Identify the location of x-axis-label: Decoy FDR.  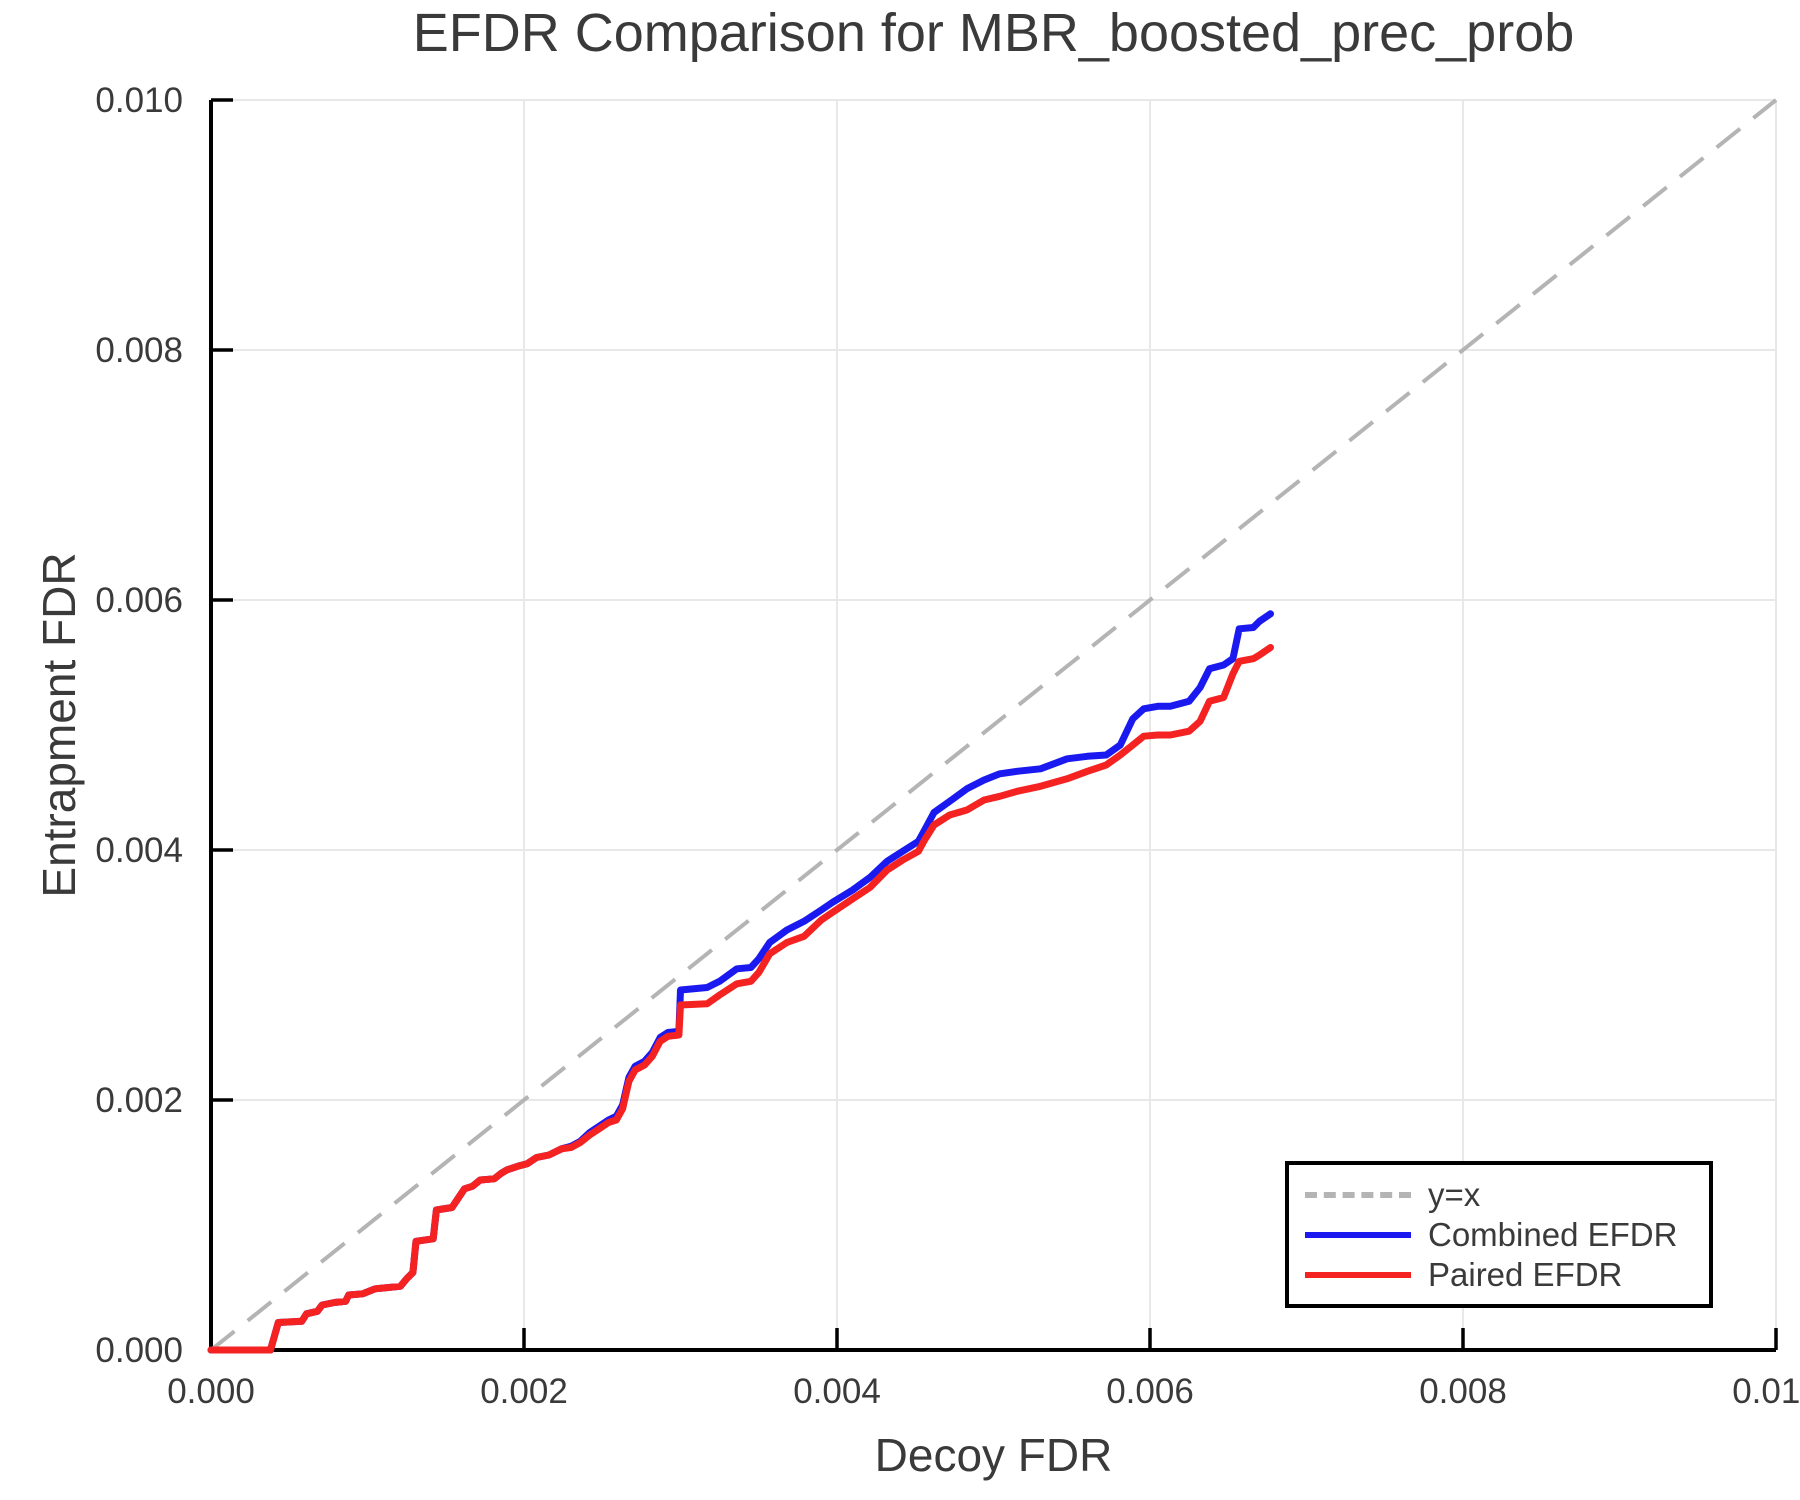
(993, 1455).